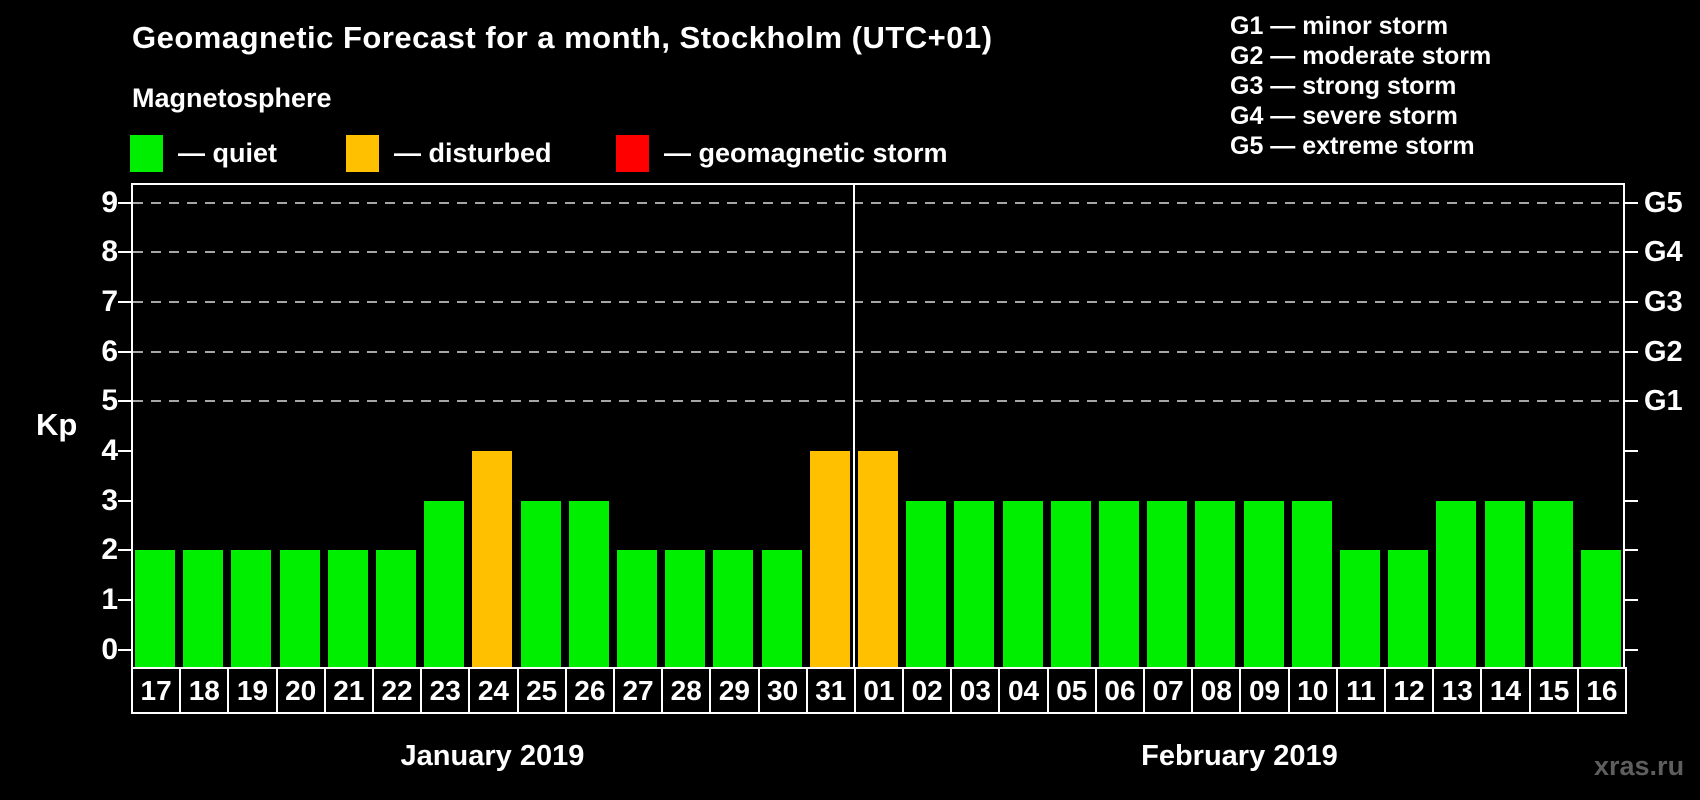 The width and height of the screenshot is (1700, 800). What do you see at coordinates (878, 202) in the screenshot?
I see `gridline-kp9` at bounding box center [878, 202].